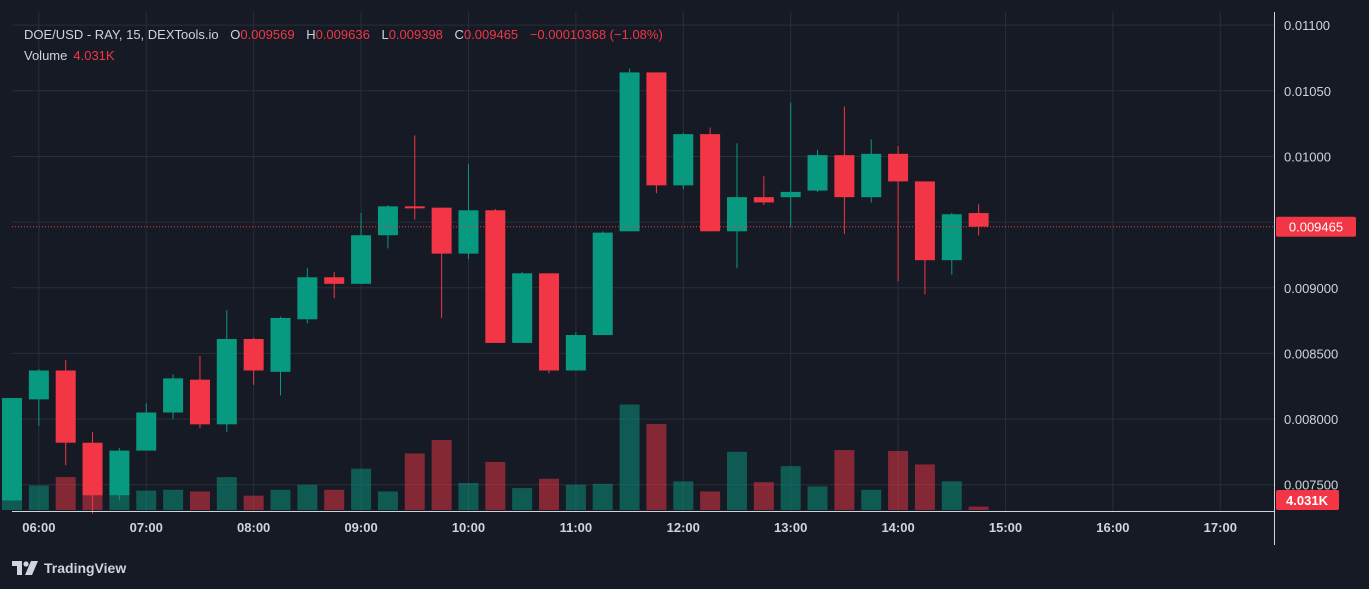 This screenshot has height=589, width=1369. I want to click on low-value: 0.009398, so click(415, 34).